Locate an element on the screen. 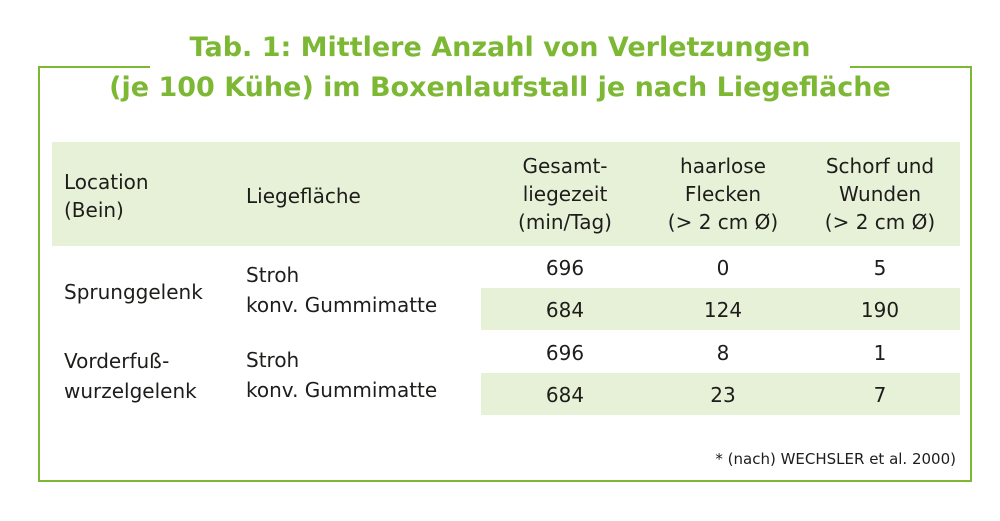 This screenshot has width=1000, height=521. header-flecken-line3: (> 2 cm Ø) is located at coordinates (723, 222).